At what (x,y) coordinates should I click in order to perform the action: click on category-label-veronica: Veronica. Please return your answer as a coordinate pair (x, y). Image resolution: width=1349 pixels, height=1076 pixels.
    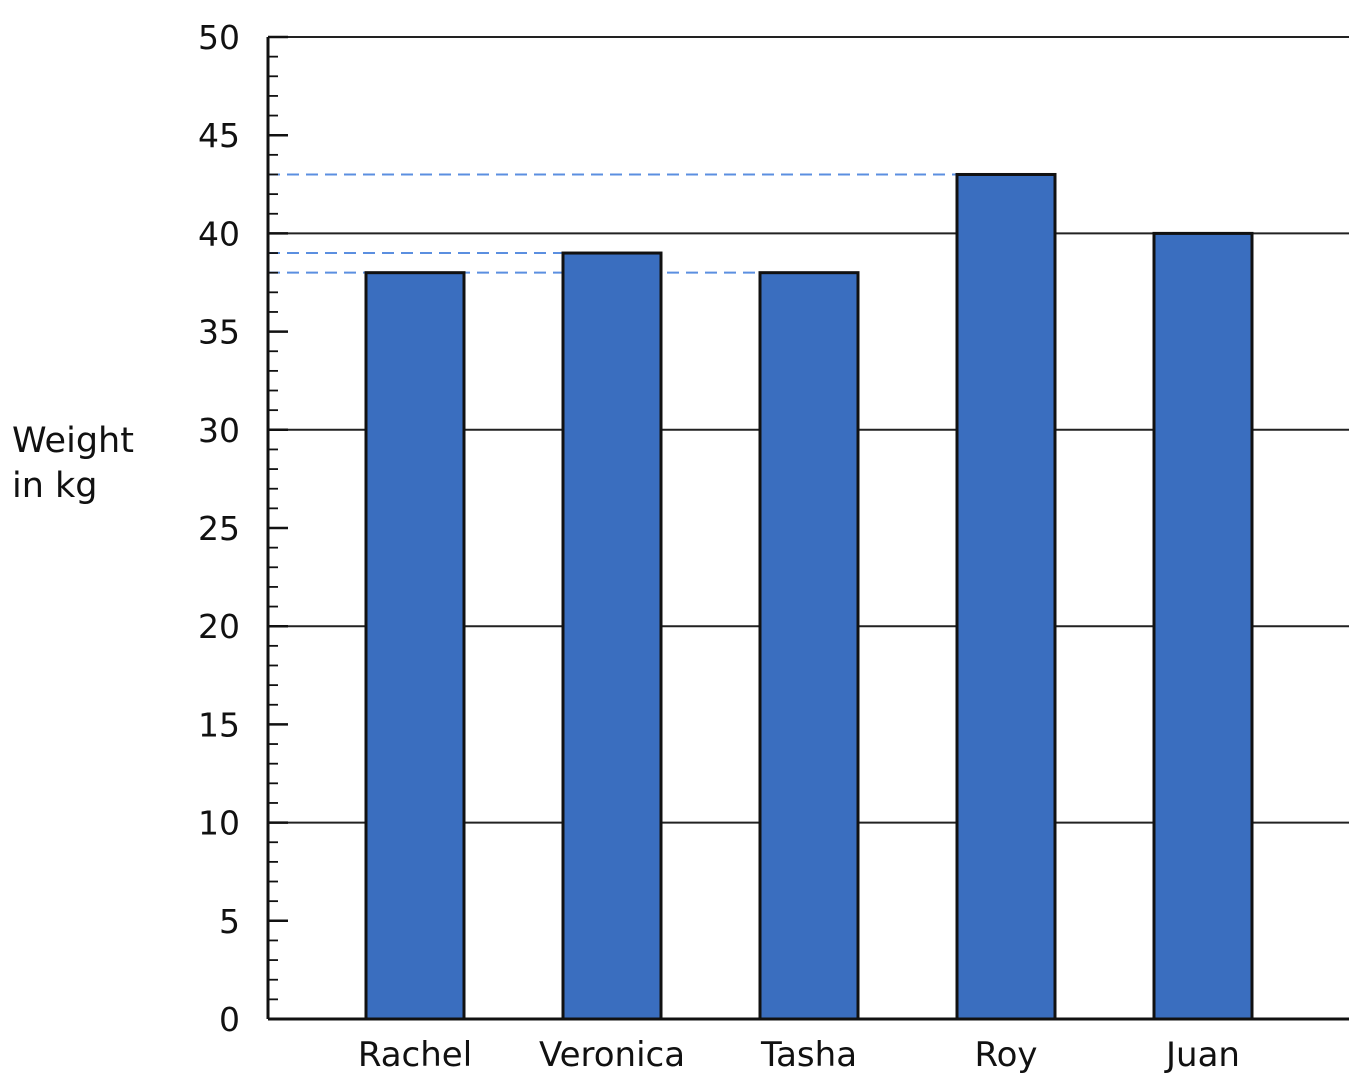
    Looking at the image, I should click on (612, 1055).